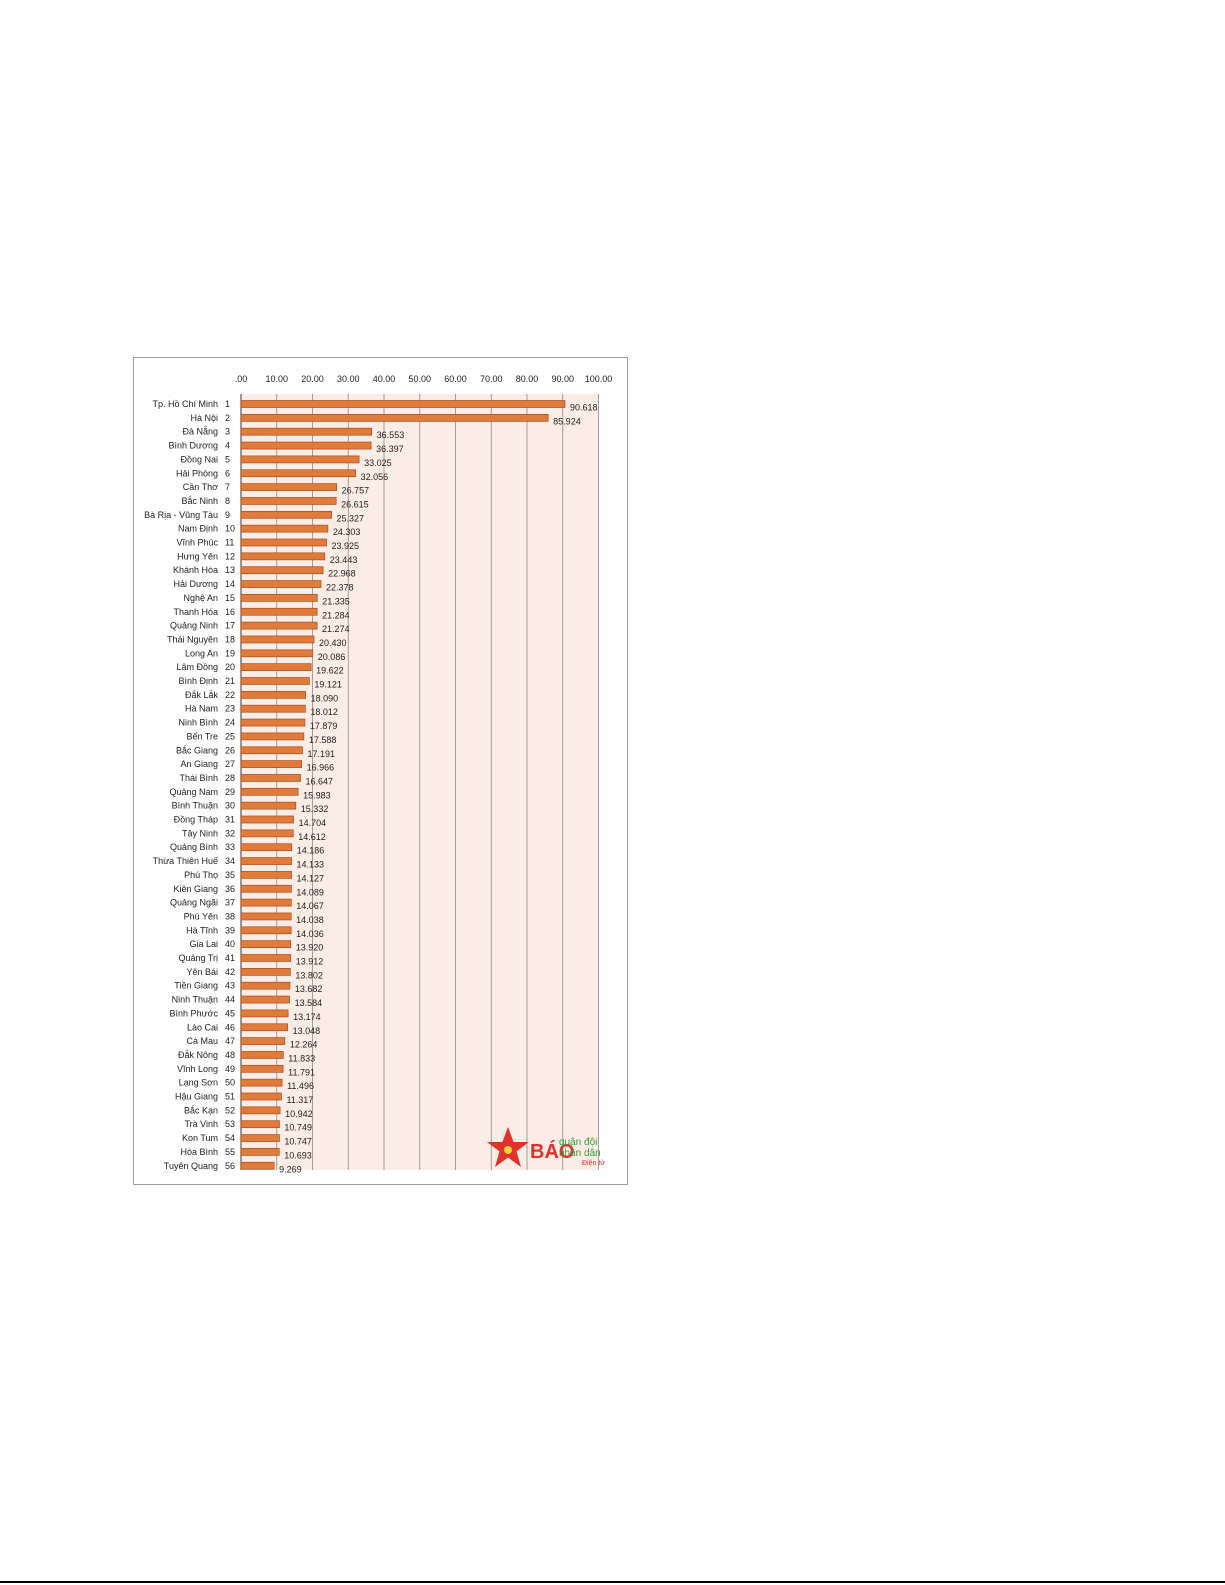 Image resolution: width=1225 pixels, height=1585 pixels. I want to click on rank-label: 50, so click(230, 1083).